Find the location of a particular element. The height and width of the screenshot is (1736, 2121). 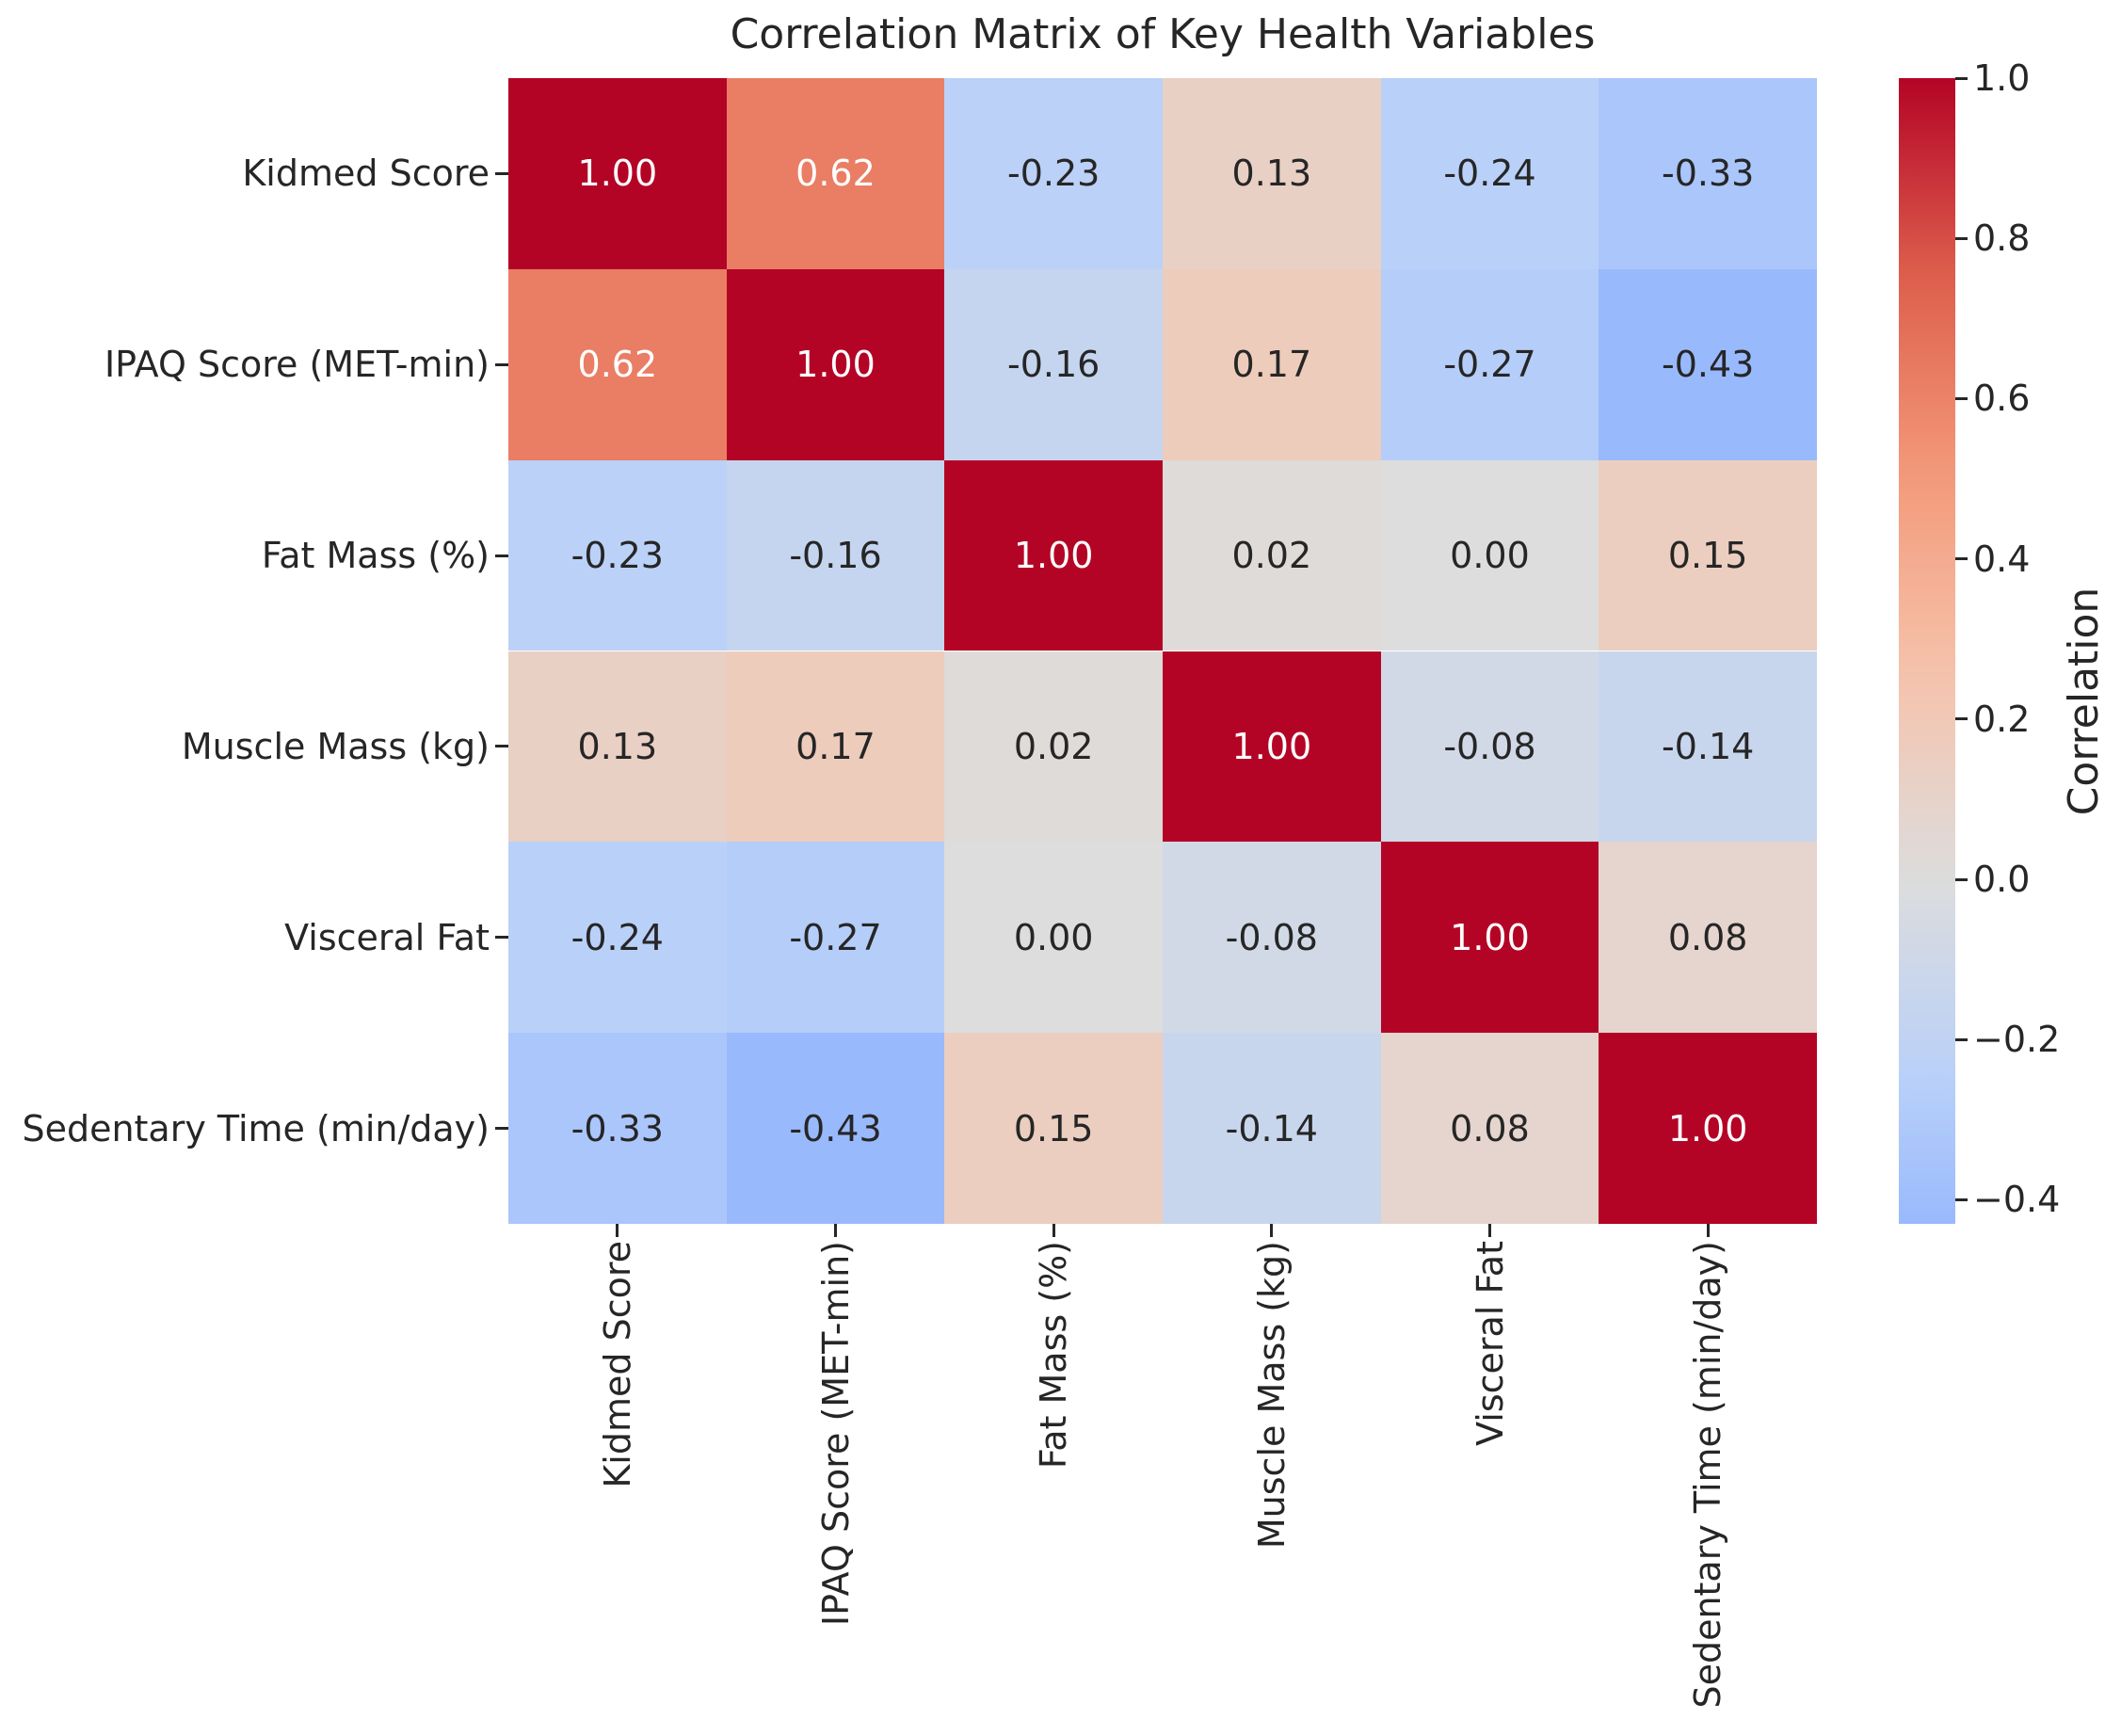

colorbar-tick-label: 0.6 is located at coordinates (2002, 399).